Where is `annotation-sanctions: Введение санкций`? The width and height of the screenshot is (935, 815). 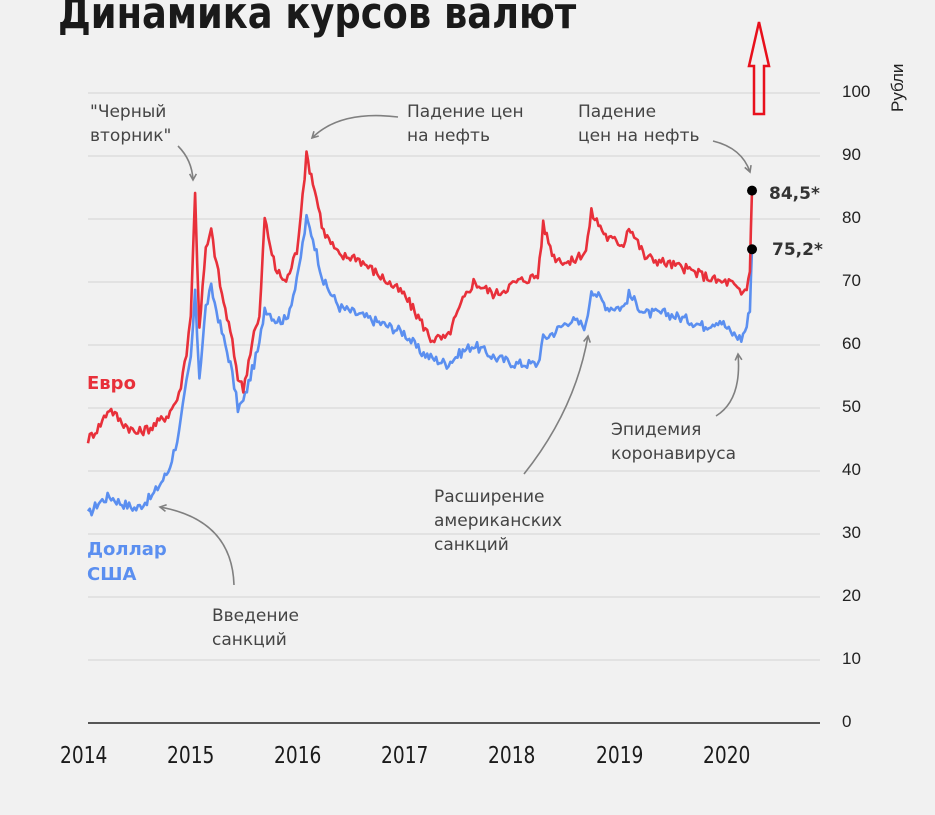 annotation-sanctions: Введение санкций is located at coordinates (255, 628).